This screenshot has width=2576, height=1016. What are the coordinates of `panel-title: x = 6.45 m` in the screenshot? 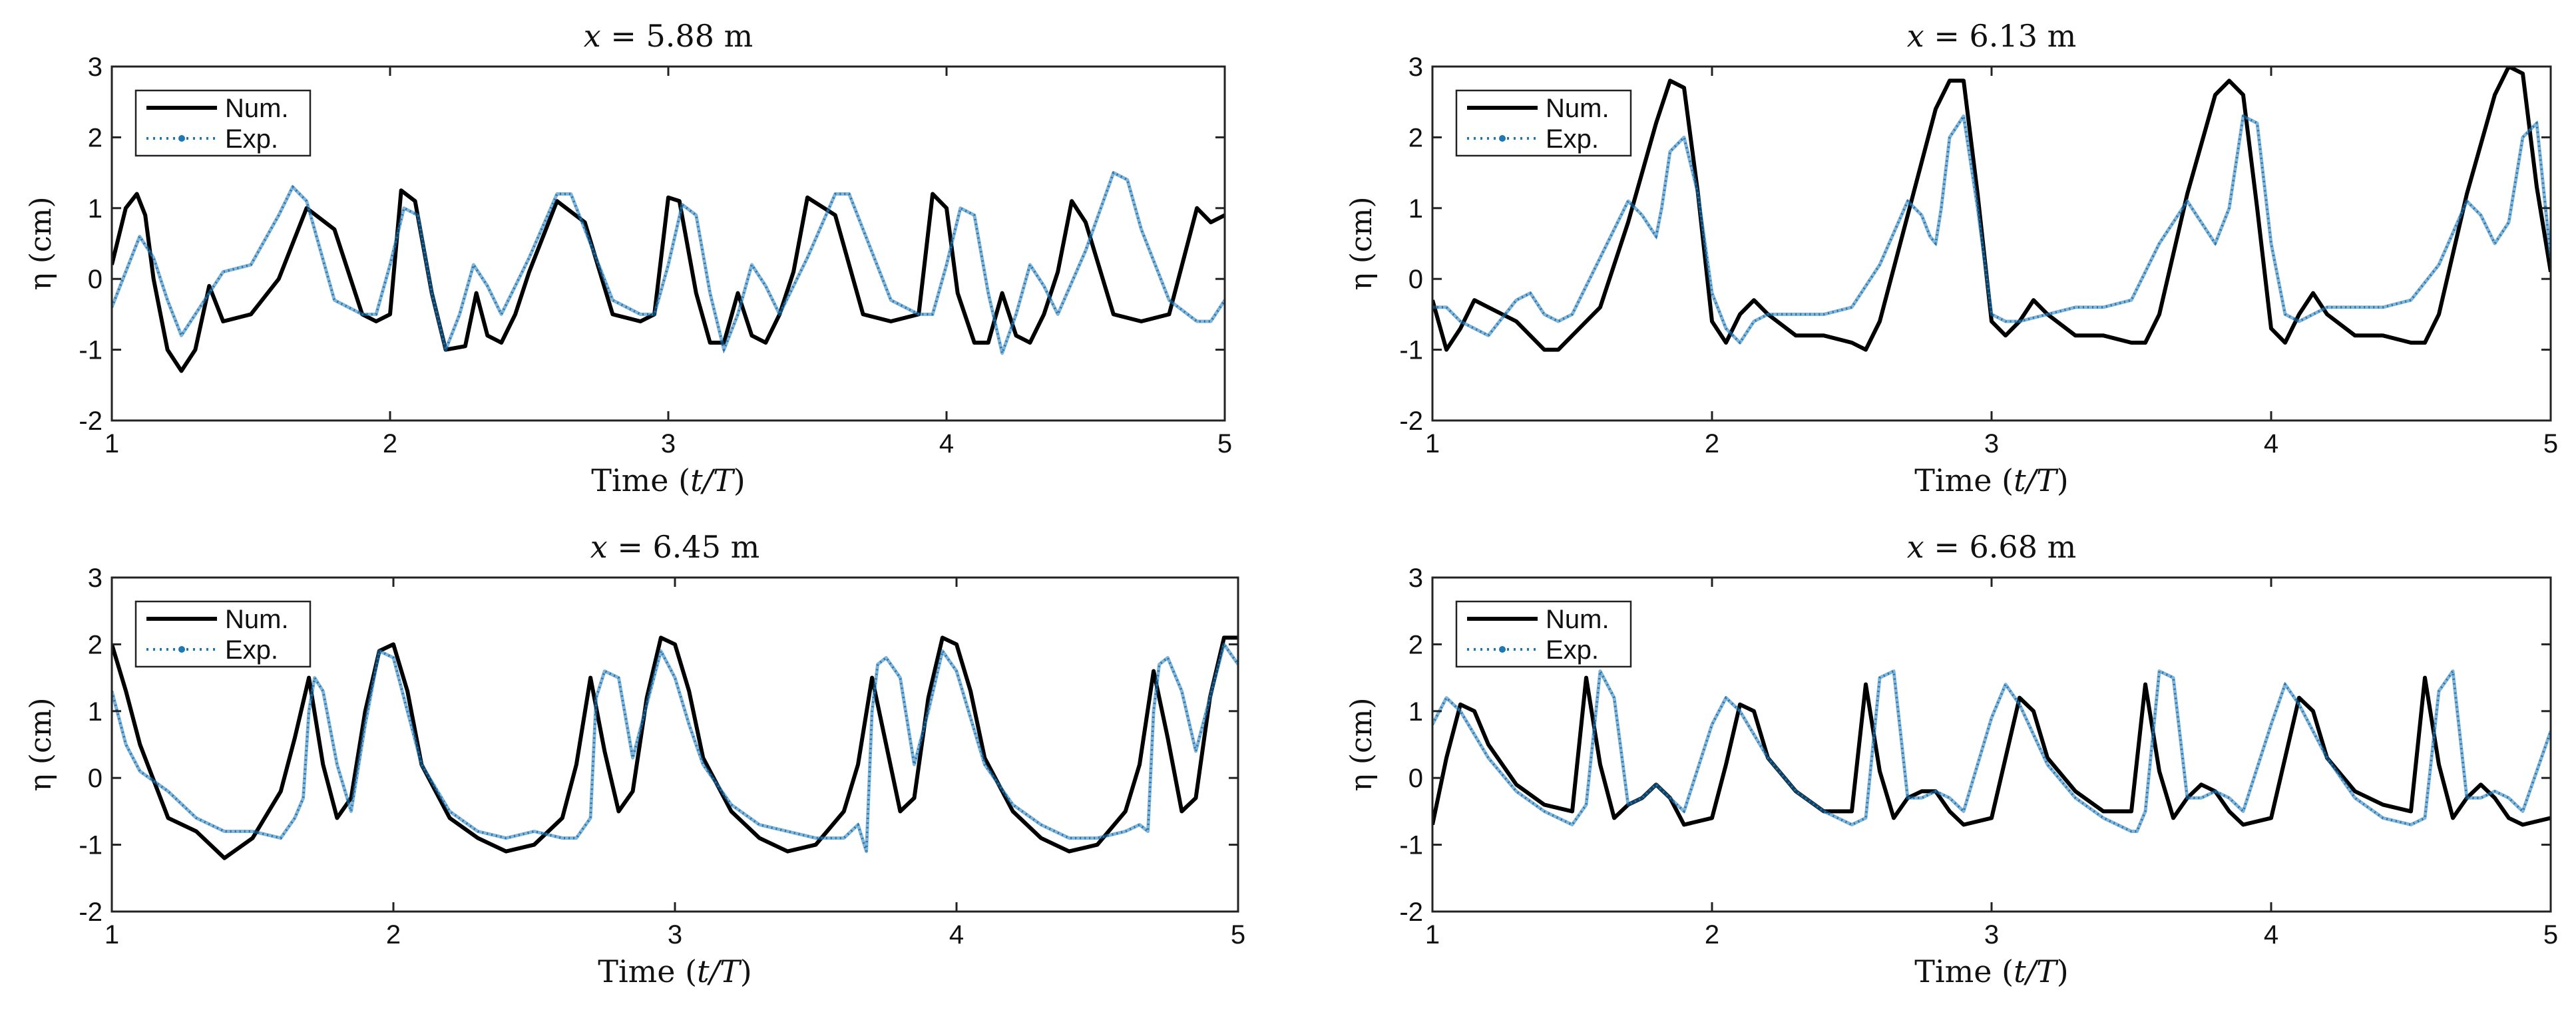 It's located at (674, 547).